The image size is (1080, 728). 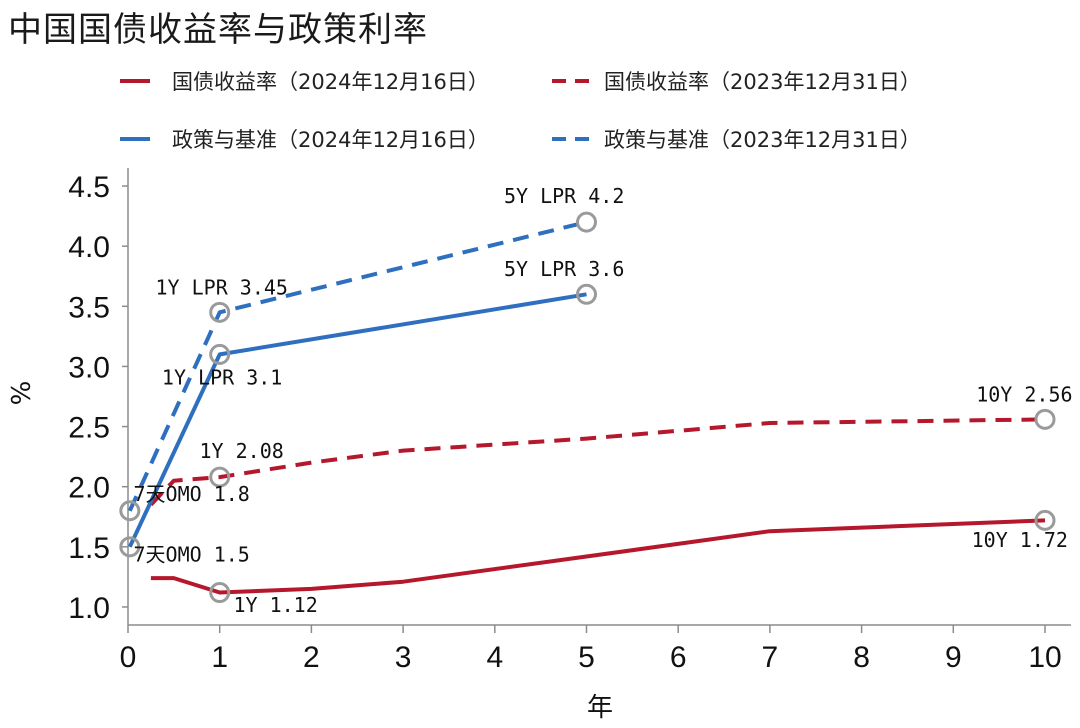 I want to click on x-tick-label: 1, so click(x=219, y=657).